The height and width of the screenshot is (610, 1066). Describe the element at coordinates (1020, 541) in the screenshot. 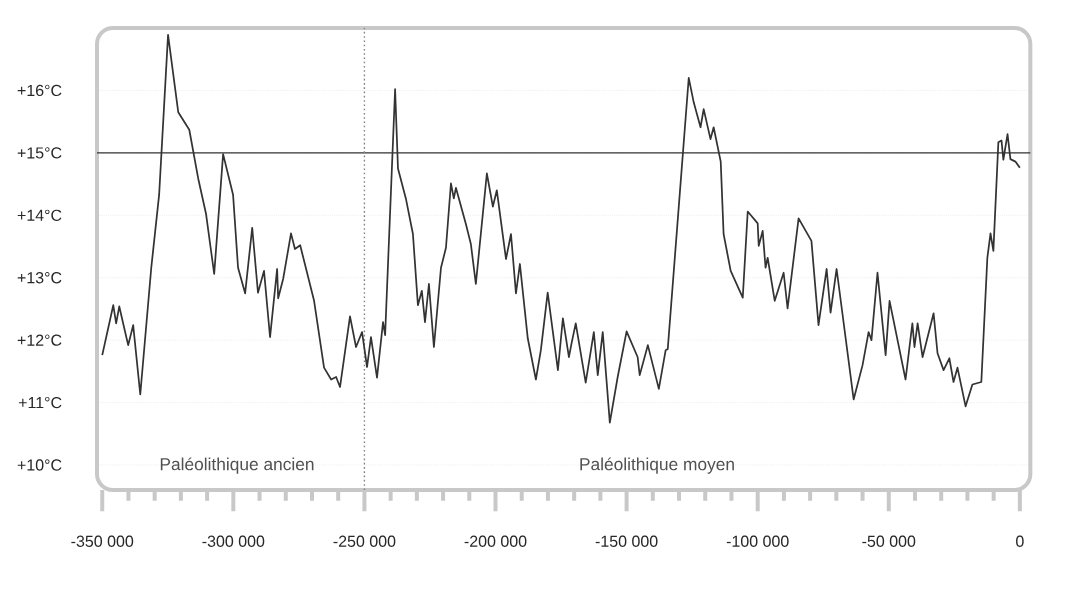

I see `x-tick-label: 0` at that location.